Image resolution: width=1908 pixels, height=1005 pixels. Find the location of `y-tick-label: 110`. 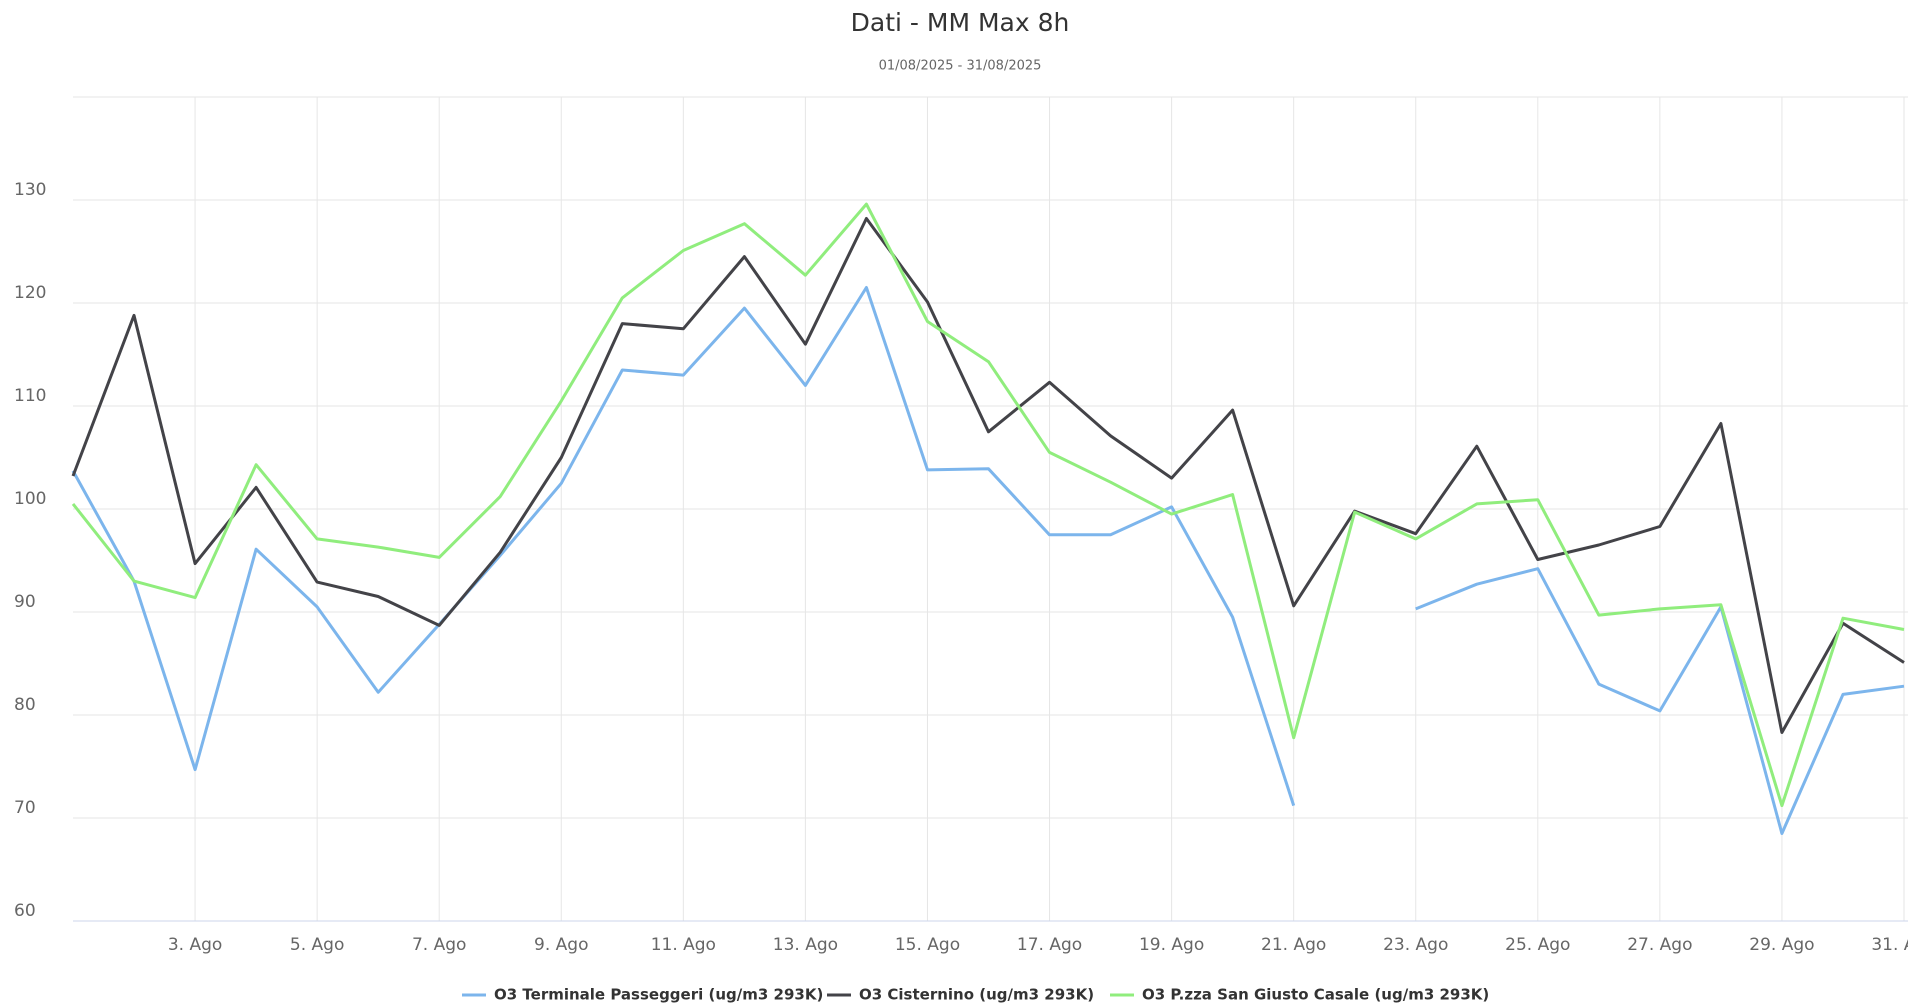

y-tick-label: 110 is located at coordinates (30, 396).